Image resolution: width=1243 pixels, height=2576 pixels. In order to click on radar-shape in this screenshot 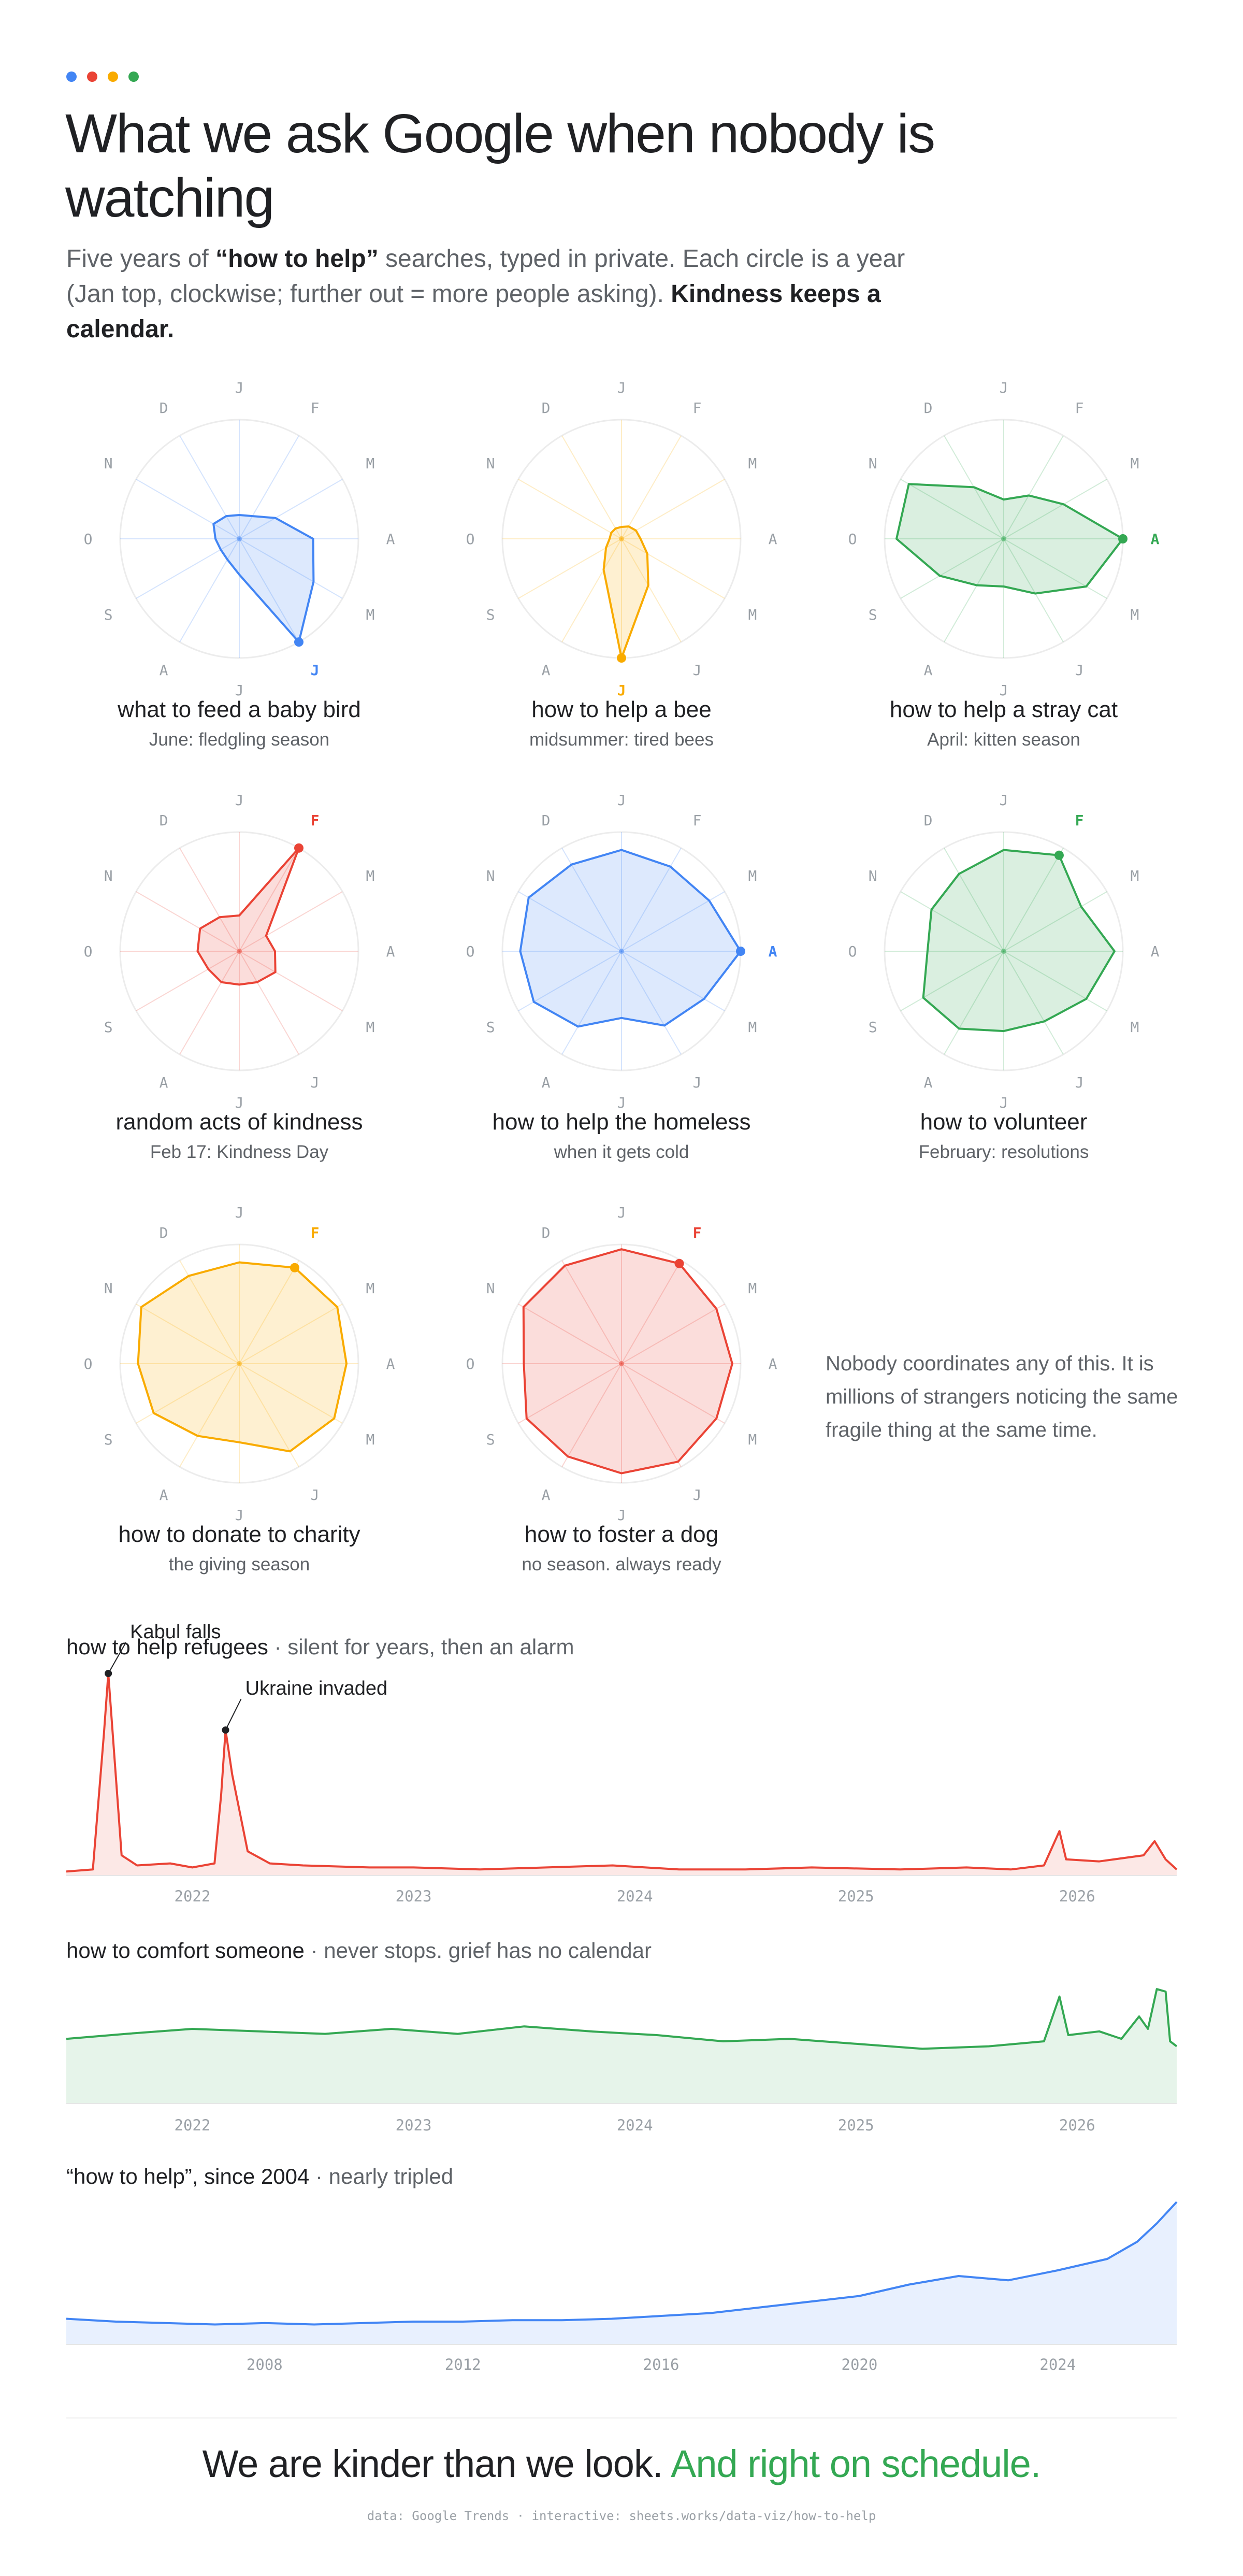, I will do `click(263, 578)`.